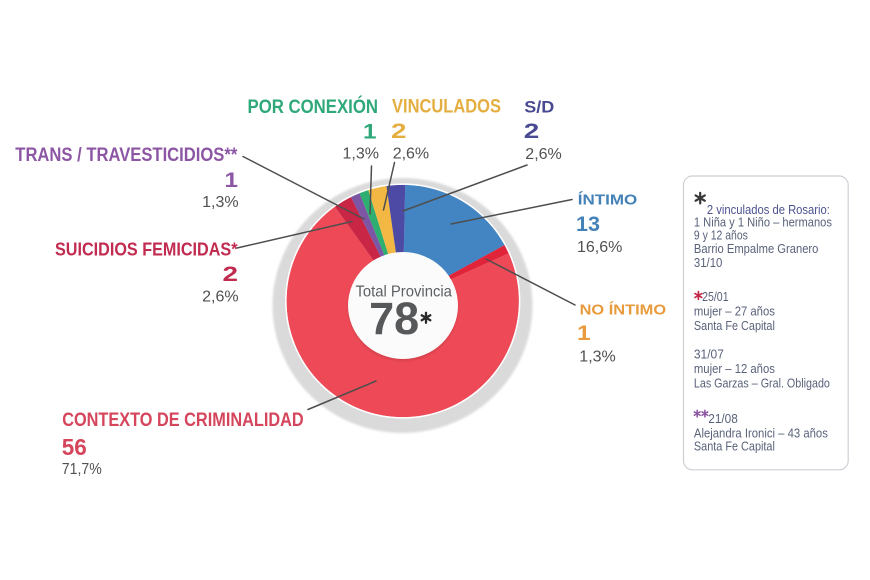 Image resolution: width=870 pixels, height=580 pixels. I want to click on svg-text: 31/07, so click(709, 353).